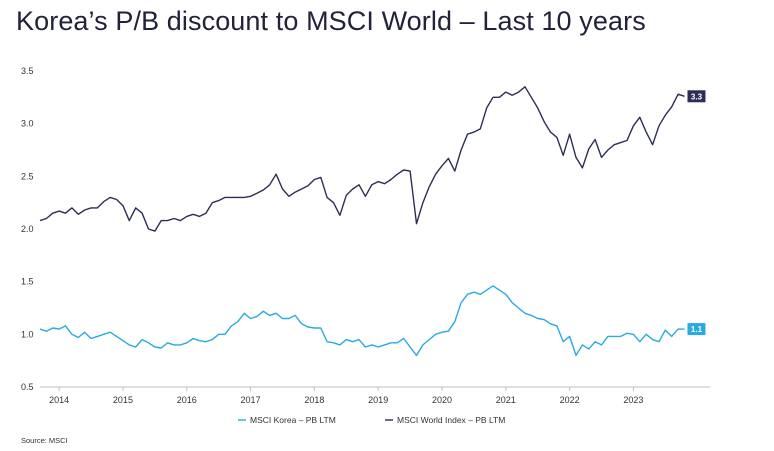 Image resolution: width=774 pixels, height=451 pixels. I want to click on y-tick-label: 1.0, so click(27, 334).